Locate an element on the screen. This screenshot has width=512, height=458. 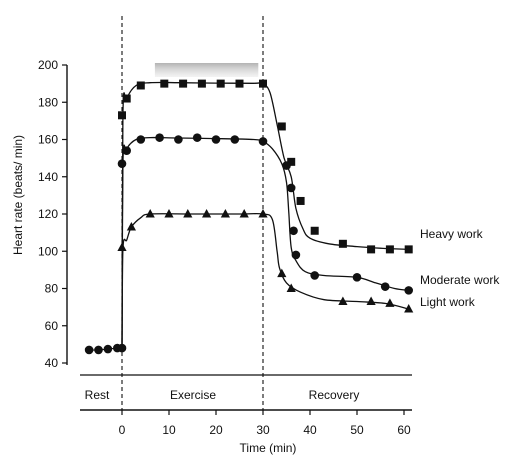
y-tick-label: 80 is located at coordinates (52, 289).